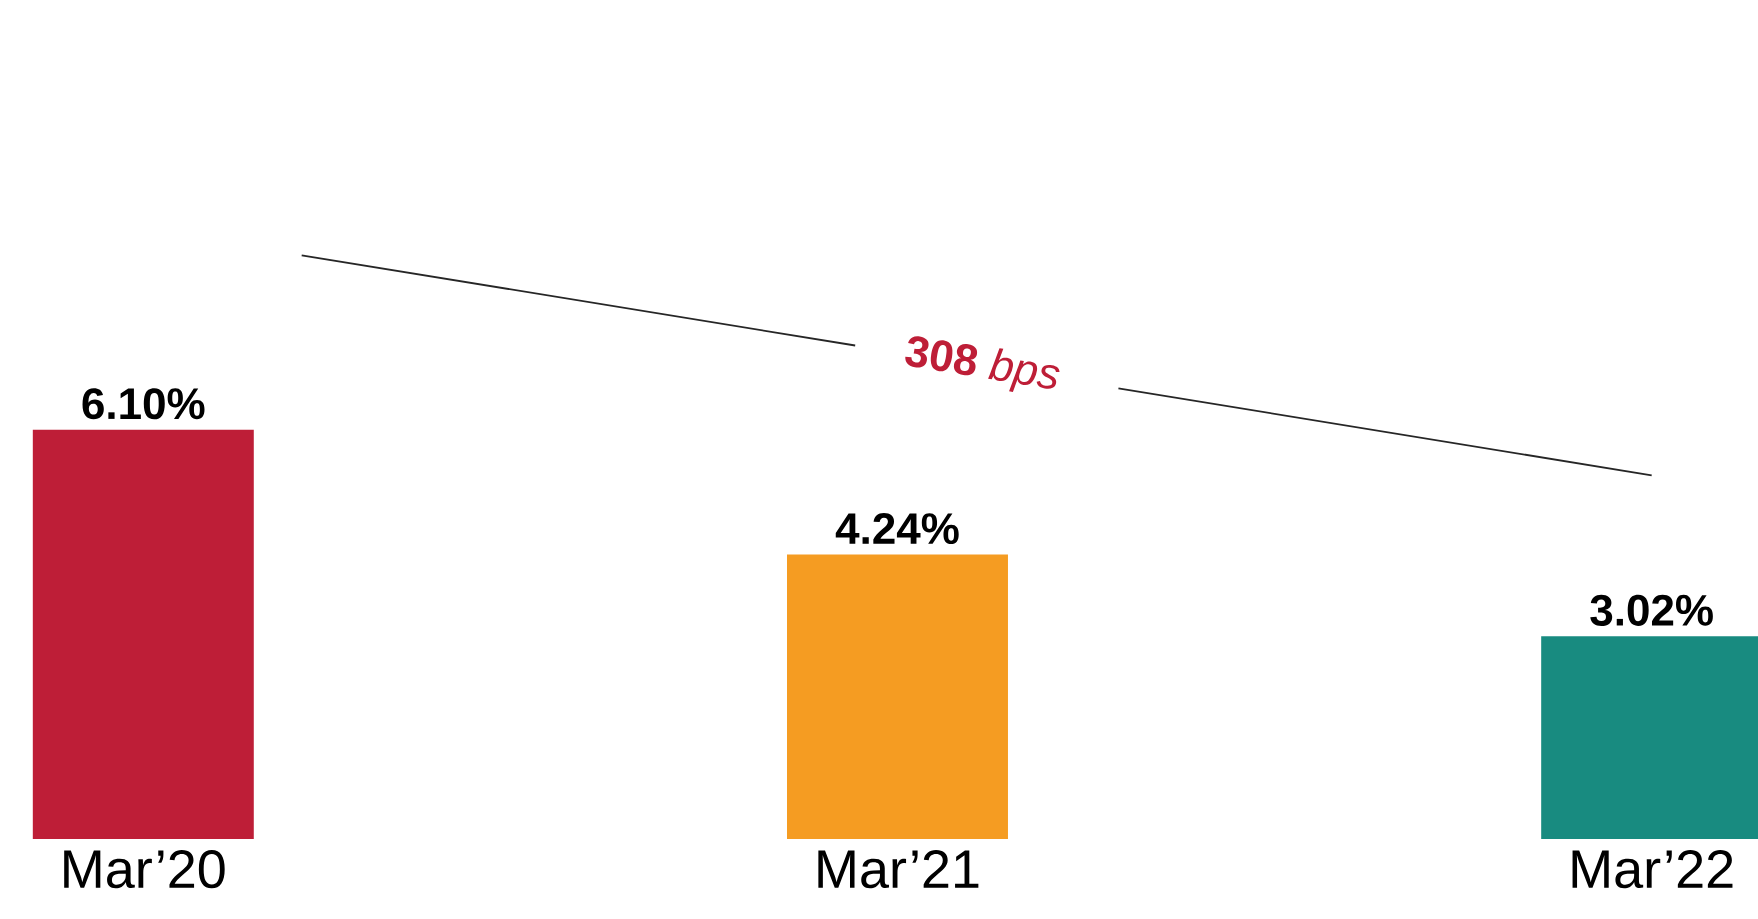 Image resolution: width=1758 pixels, height=919 pixels. I want to click on x-tick-label: Mar’21, so click(898, 869).